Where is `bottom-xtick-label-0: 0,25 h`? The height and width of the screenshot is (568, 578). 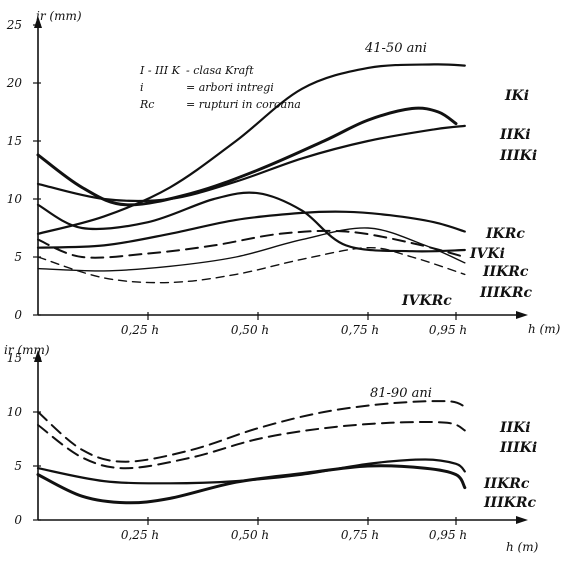 bottom-xtick-label-0: 0,25 h is located at coordinates (140, 535).